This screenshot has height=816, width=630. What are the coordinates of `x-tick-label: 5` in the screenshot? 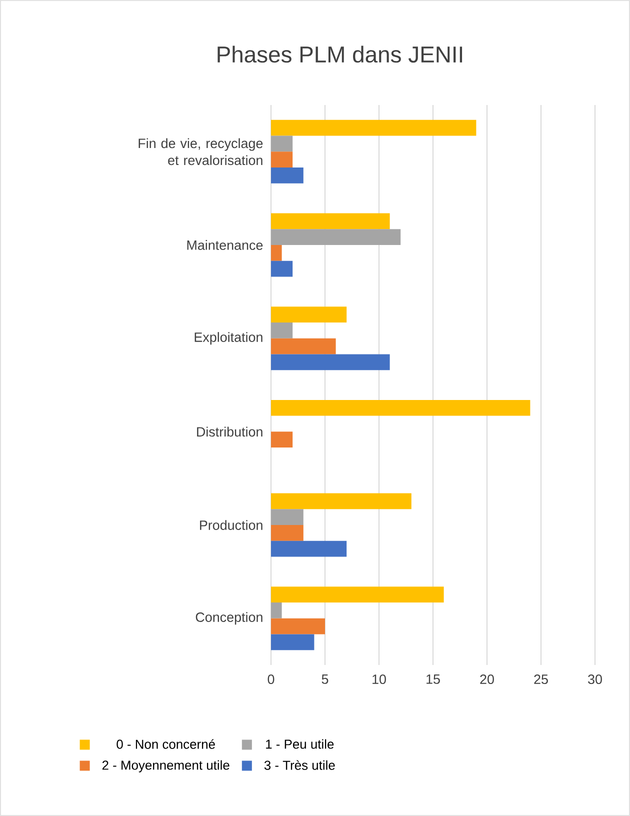 It's located at (325, 679).